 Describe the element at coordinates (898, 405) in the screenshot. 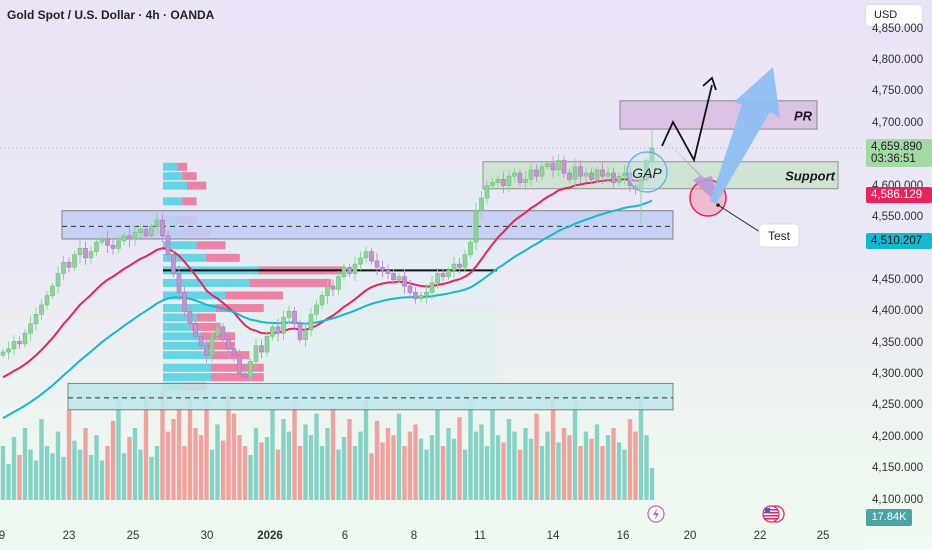

I see `price-tick-label: 4,250.000` at that location.